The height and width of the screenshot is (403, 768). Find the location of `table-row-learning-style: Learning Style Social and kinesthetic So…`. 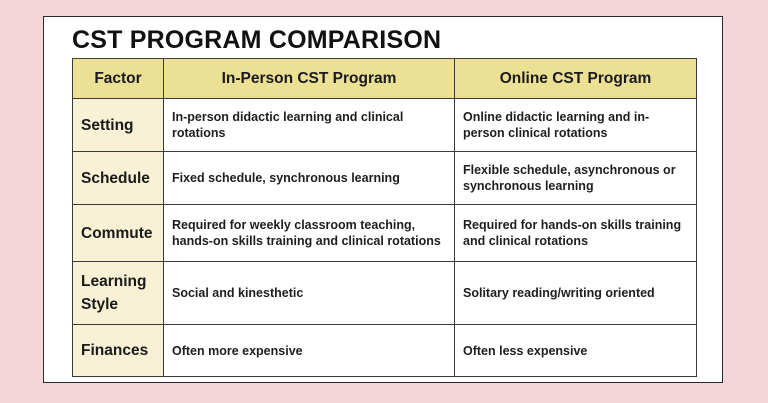

table-row-learning-style: Learning Style Social and kinesthetic So… is located at coordinates (384, 293).